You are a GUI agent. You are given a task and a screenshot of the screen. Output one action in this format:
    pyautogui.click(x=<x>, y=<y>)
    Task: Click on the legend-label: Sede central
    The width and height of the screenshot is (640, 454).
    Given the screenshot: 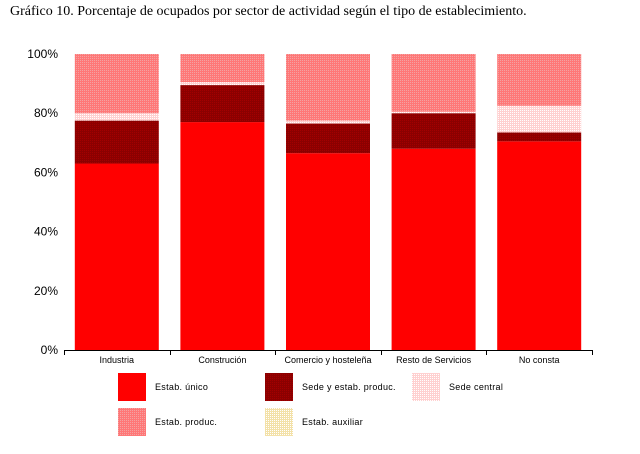 What is the action you would take?
    pyautogui.click(x=476, y=387)
    